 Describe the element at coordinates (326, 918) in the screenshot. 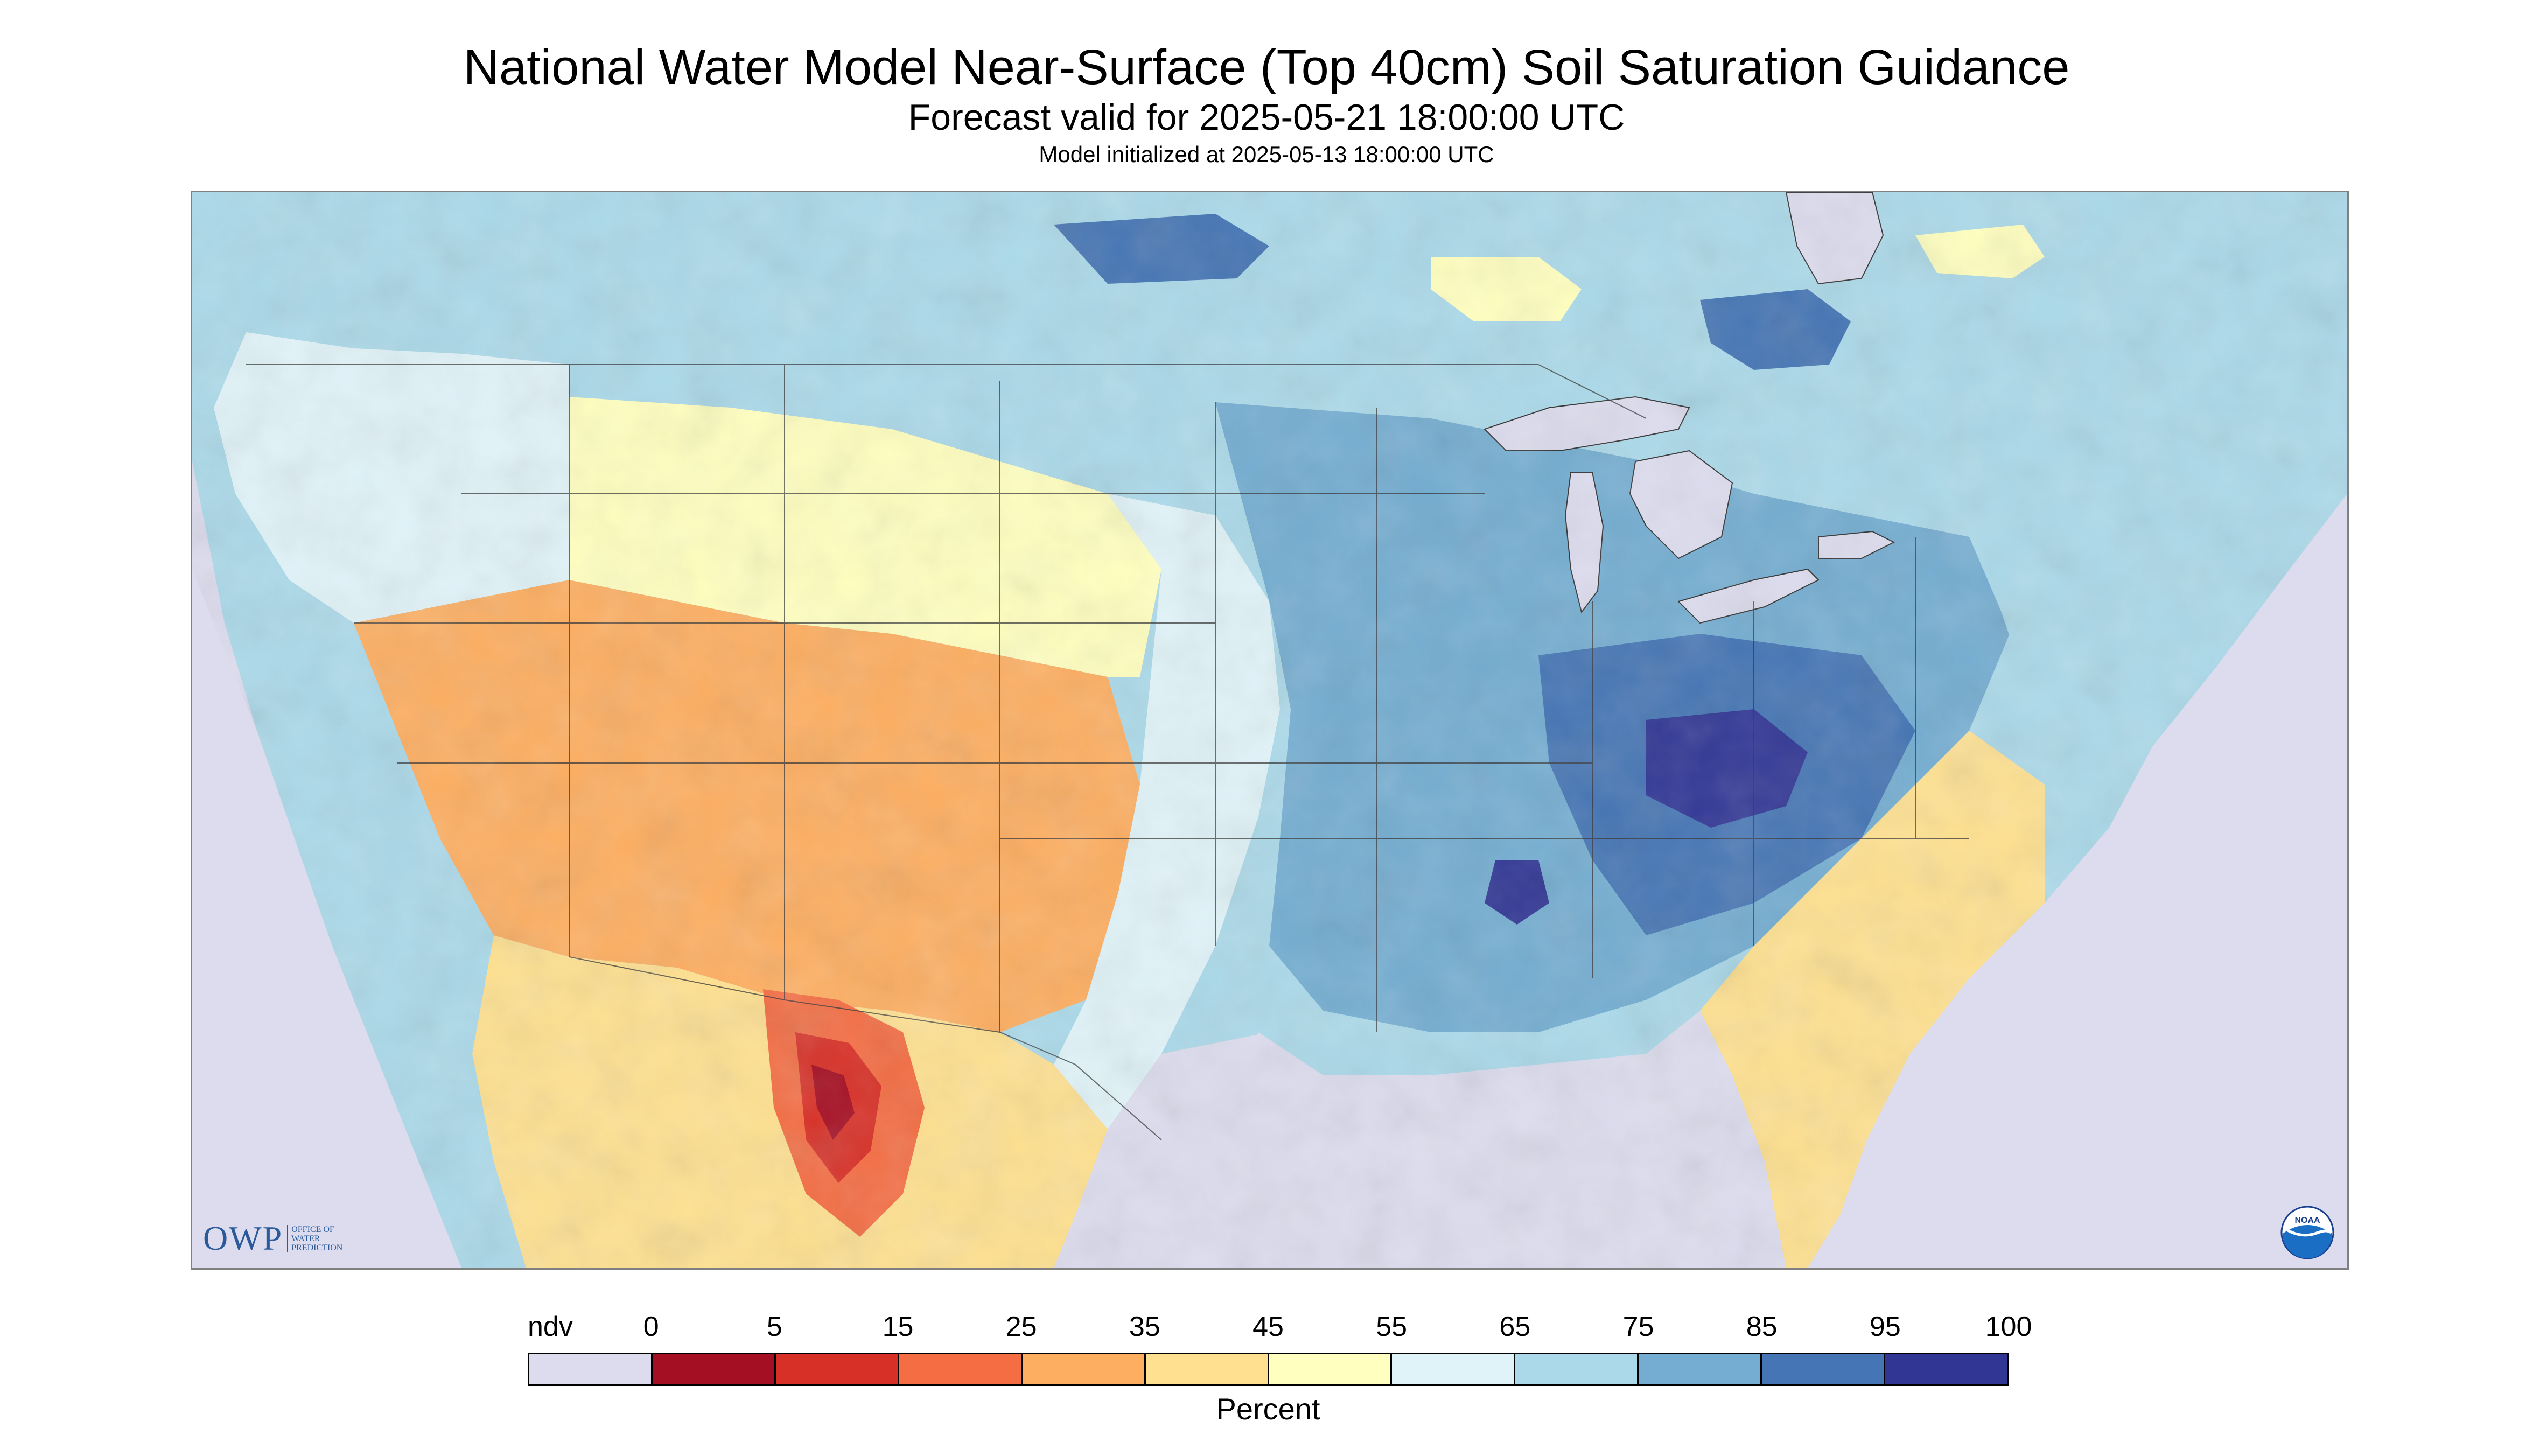

I see `nodata-west-wedge` at that location.